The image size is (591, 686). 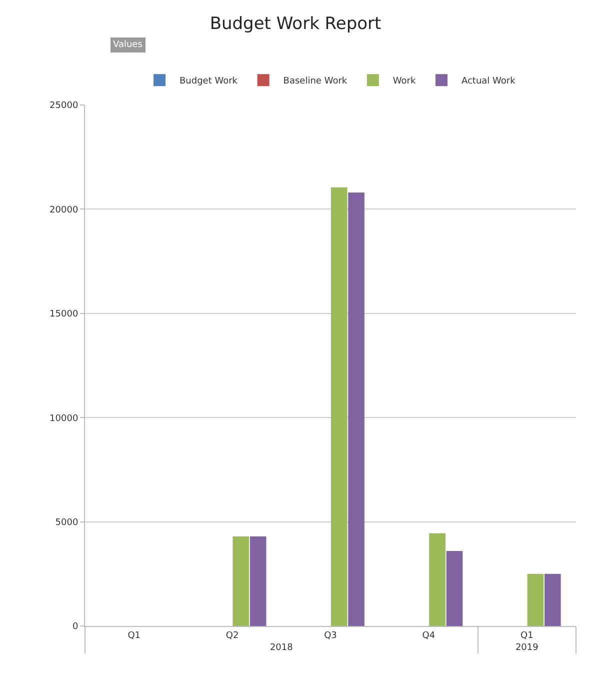 I want to click on legend-label: Baseline Work, so click(x=315, y=81).